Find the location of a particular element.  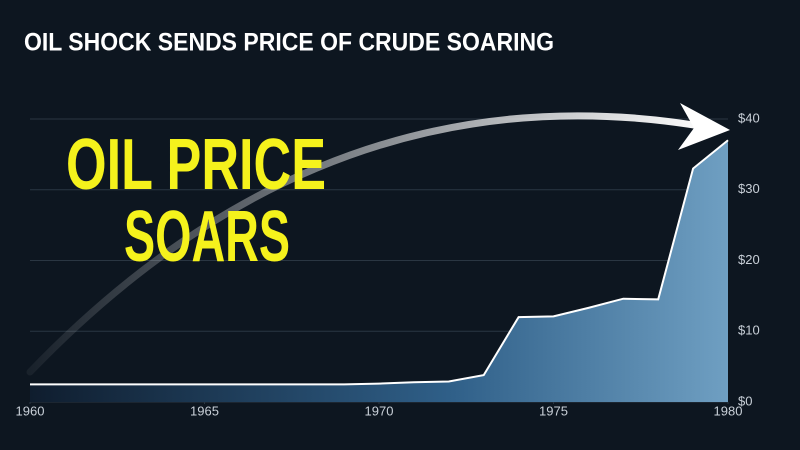

y-tick-label: $0 is located at coordinates (745, 400).